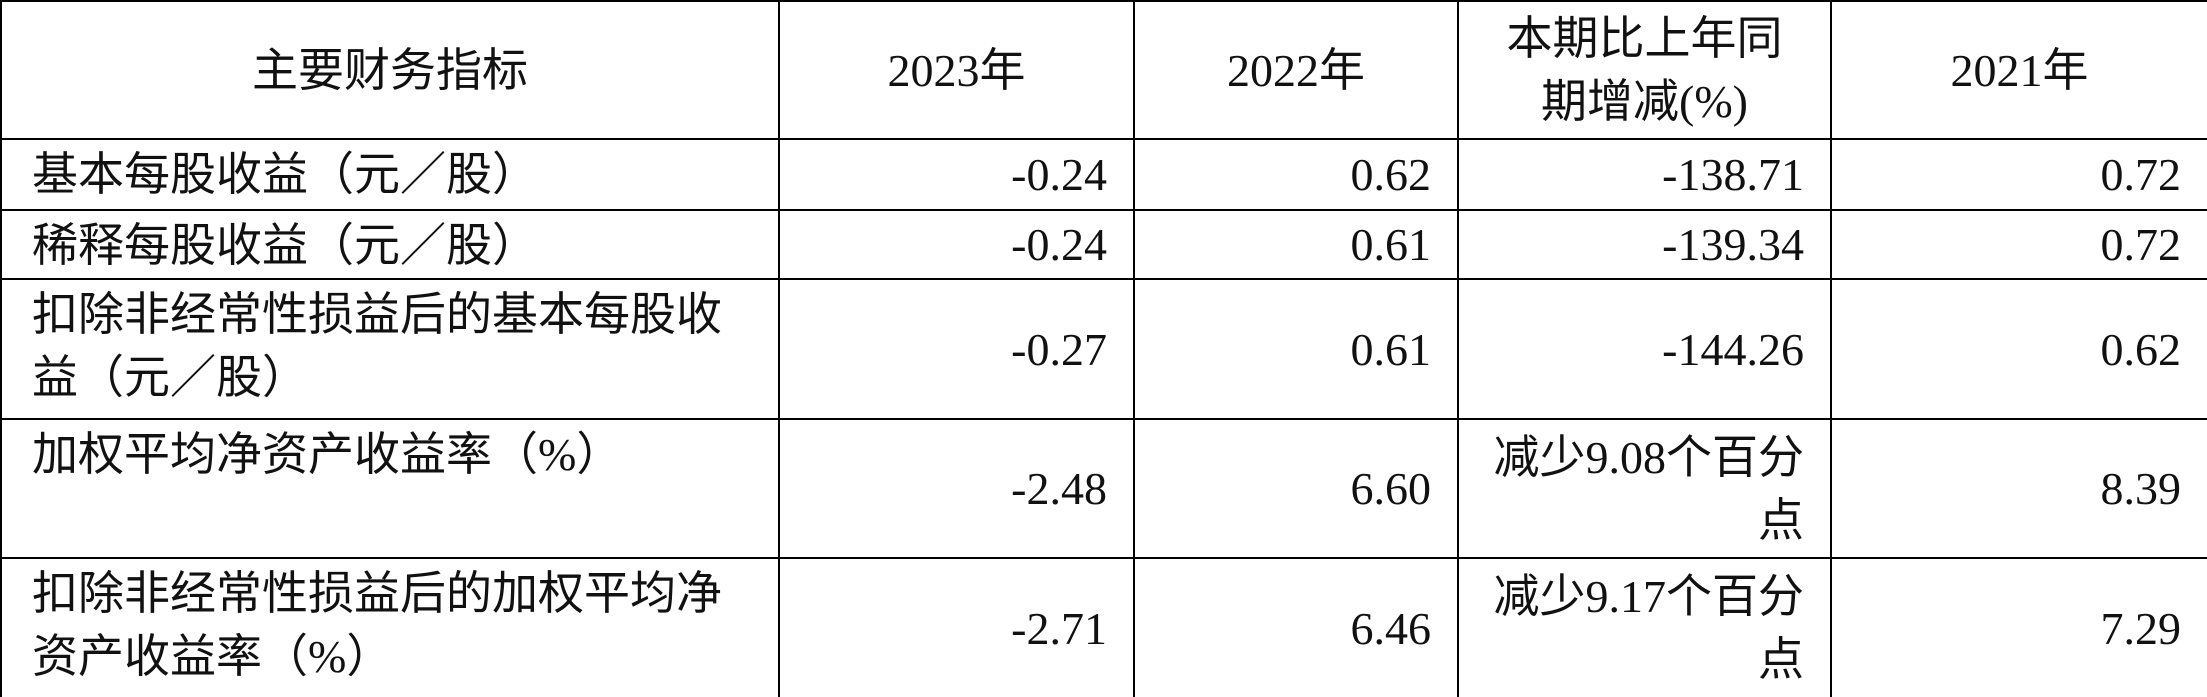  What do you see at coordinates (2018, 488) in the screenshot?
I see `value-cell: 8.39` at bounding box center [2018, 488].